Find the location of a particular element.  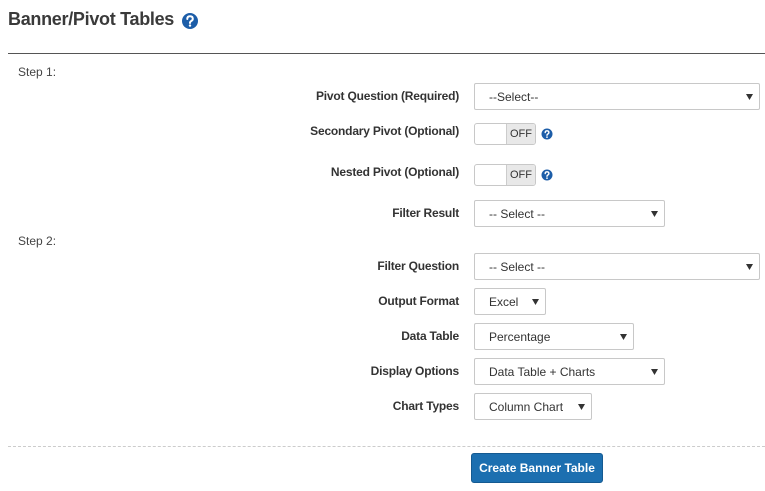

dropdown: --Select-- is located at coordinates (617, 96).